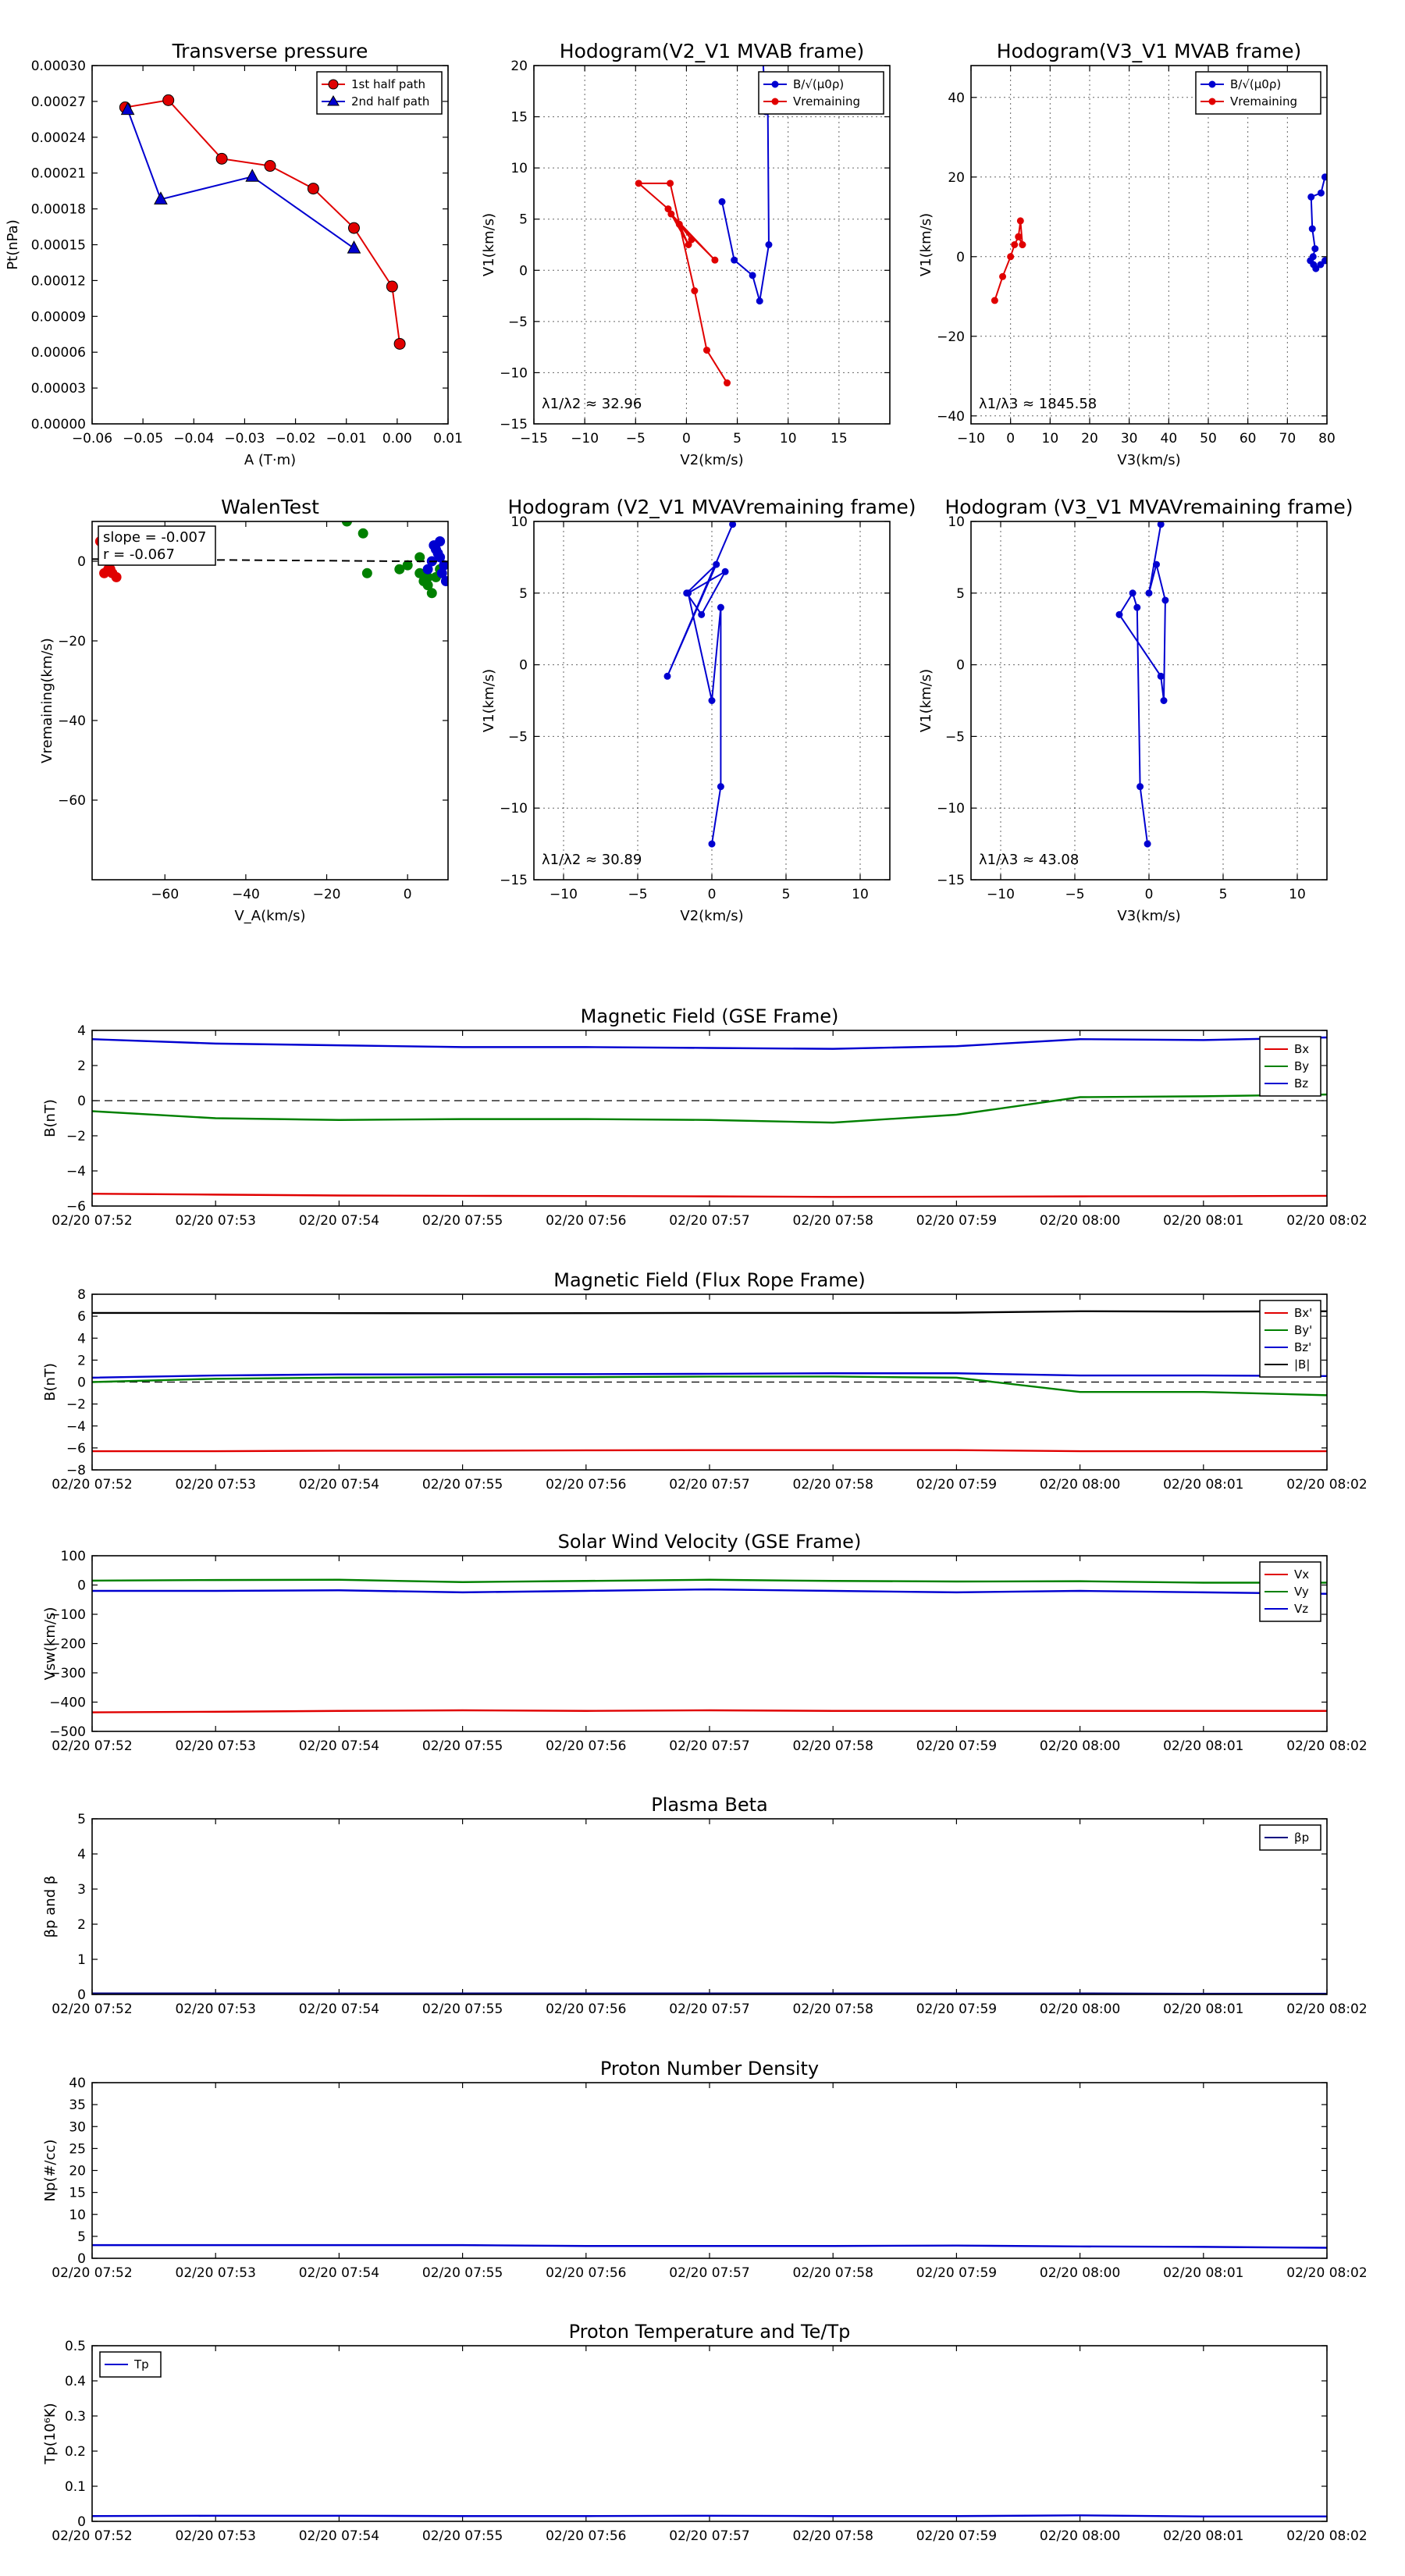 The height and width of the screenshot is (2576, 1405). I want to click on y-tick-label: −10, so click(514, 373).